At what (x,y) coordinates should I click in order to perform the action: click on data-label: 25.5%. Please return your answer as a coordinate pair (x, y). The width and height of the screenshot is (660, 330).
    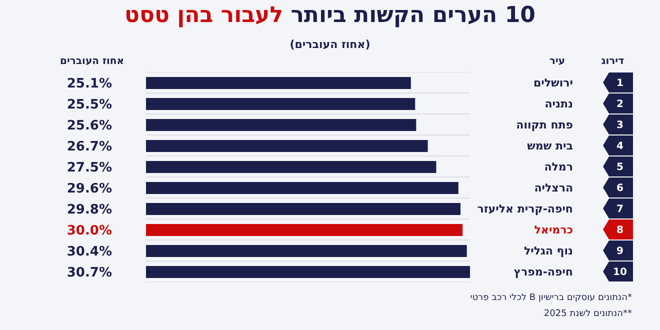
    Looking at the image, I should click on (89, 105).